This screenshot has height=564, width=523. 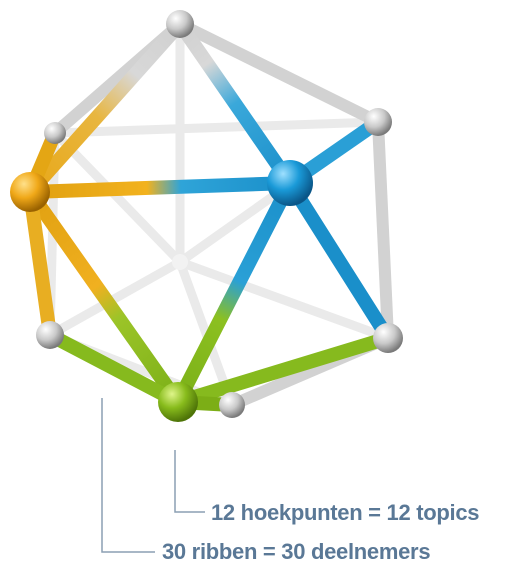 What do you see at coordinates (378, 122) in the screenshot?
I see `vertex-upper-right` at bounding box center [378, 122].